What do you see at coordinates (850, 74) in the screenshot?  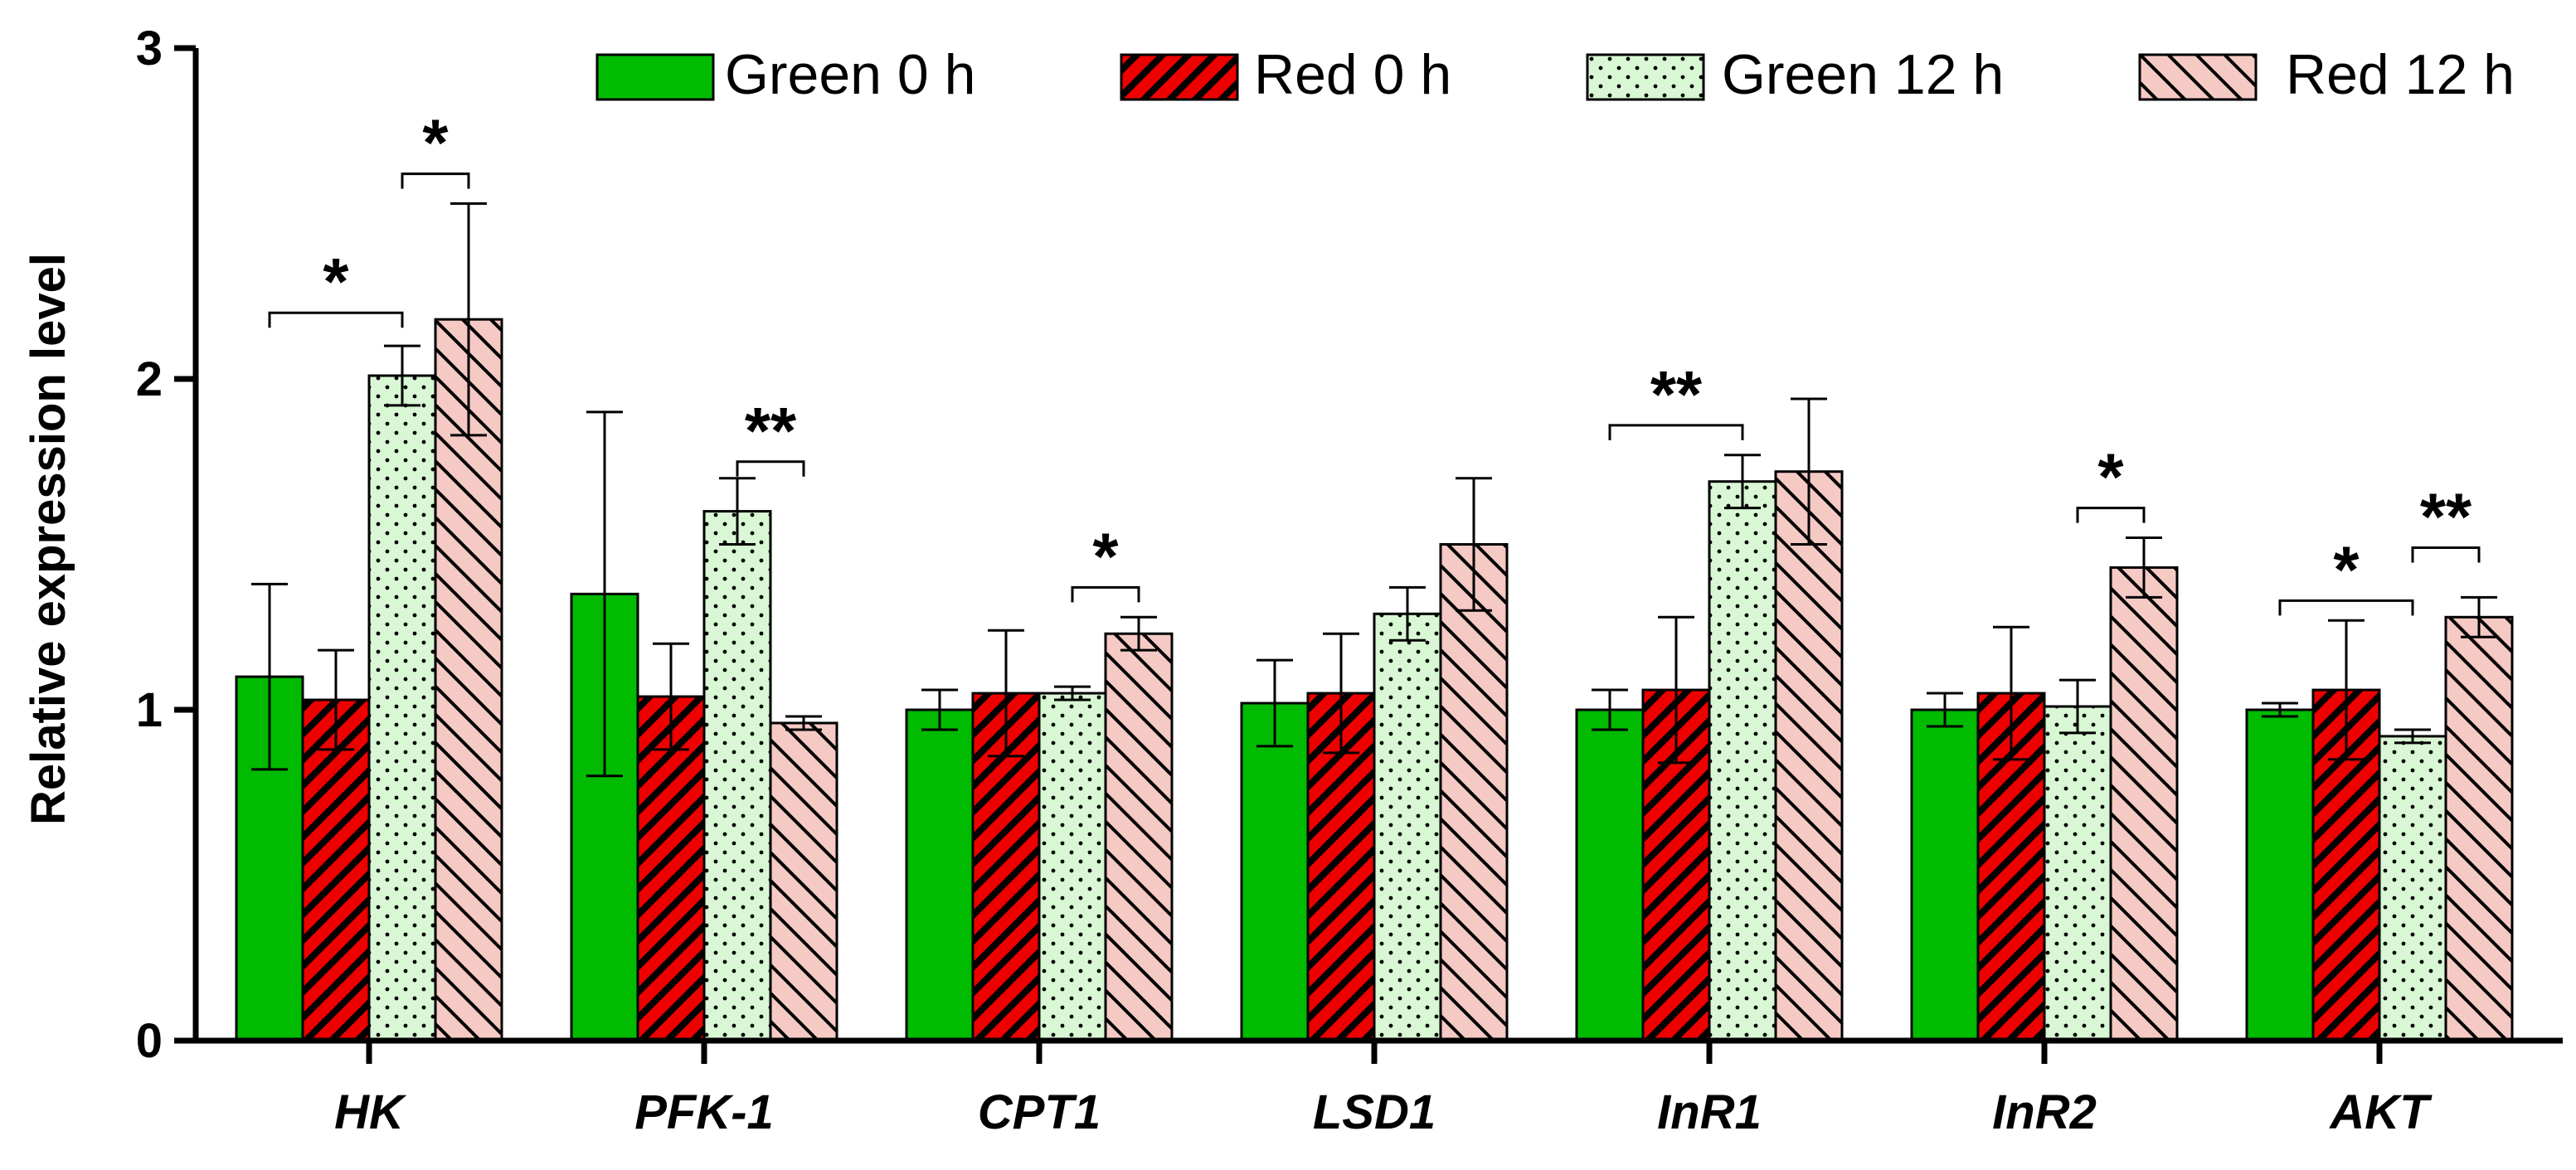 I see `legend-label-series-1: Green 0 h` at bounding box center [850, 74].